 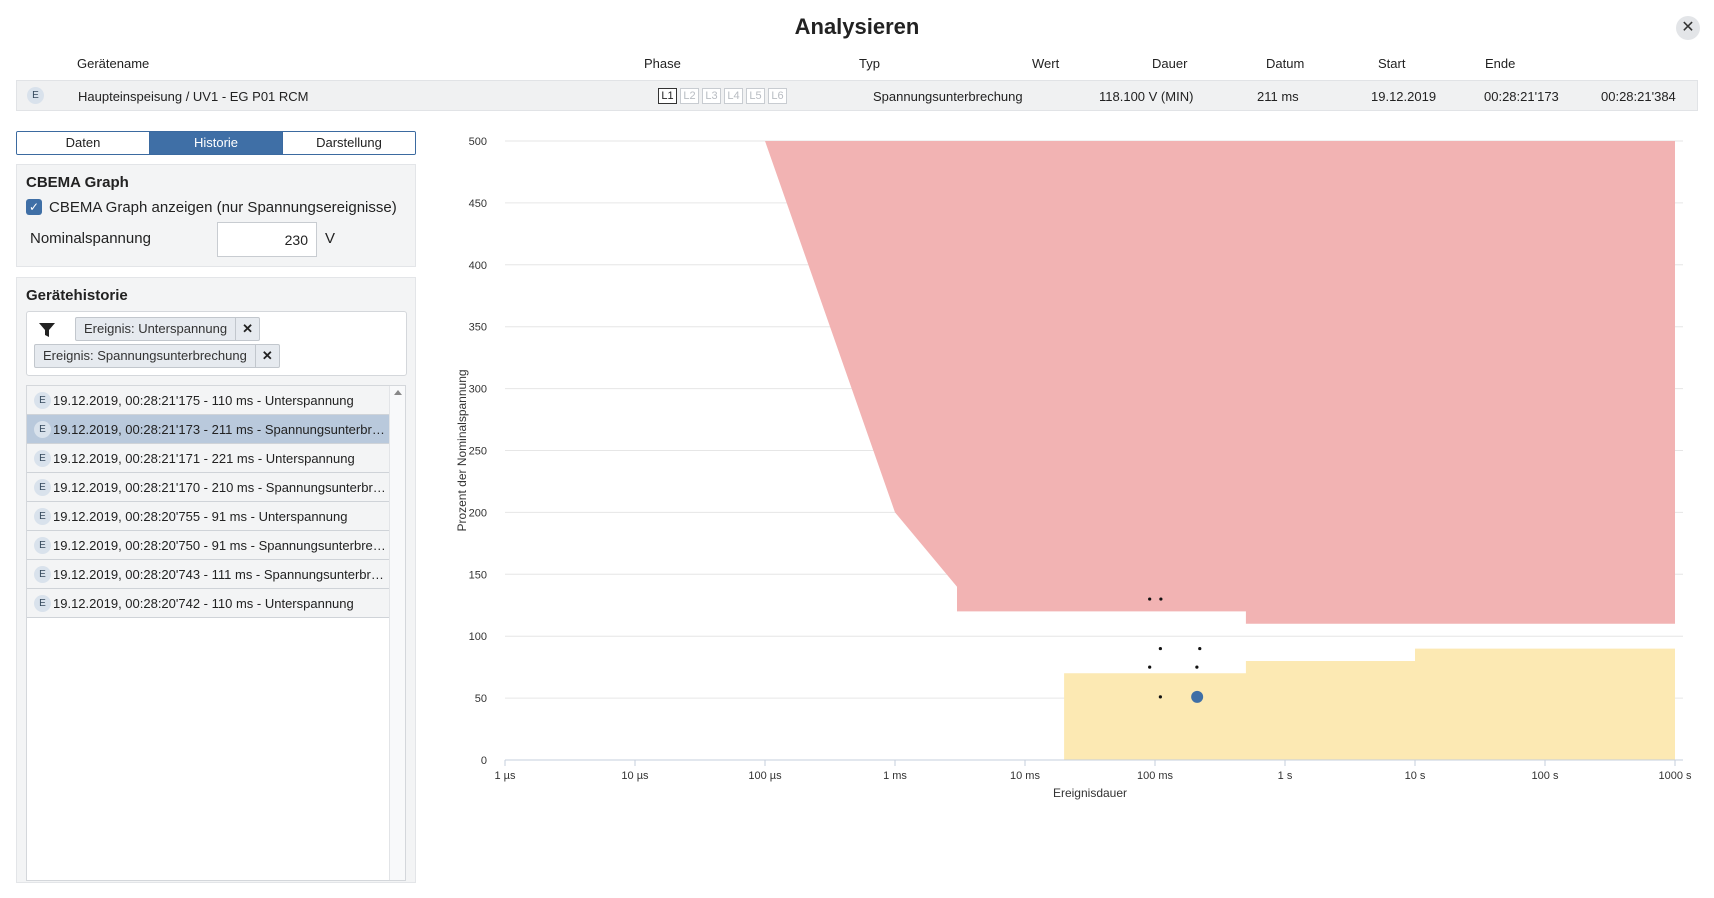 I want to click on x-tick-label: 1 ms, so click(x=895, y=776).